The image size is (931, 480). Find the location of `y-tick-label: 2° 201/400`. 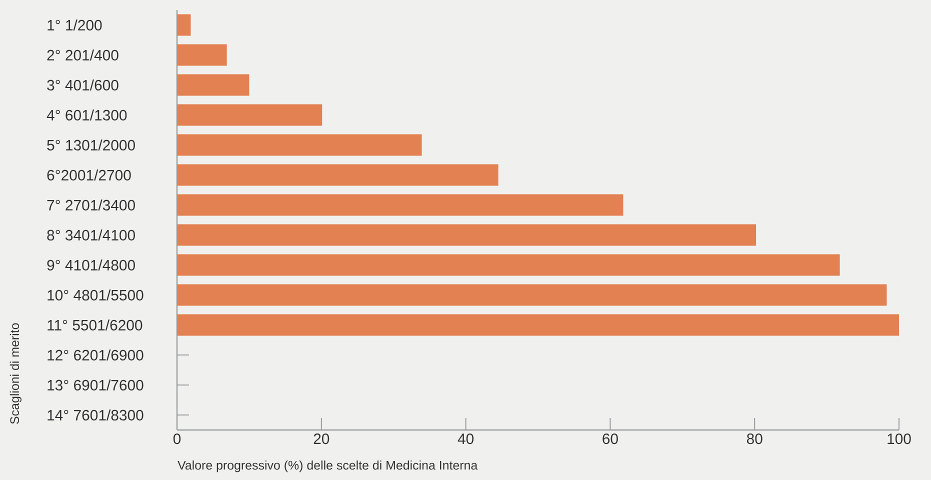

y-tick-label: 2° 201/400 is located at coordinates (82, 55).